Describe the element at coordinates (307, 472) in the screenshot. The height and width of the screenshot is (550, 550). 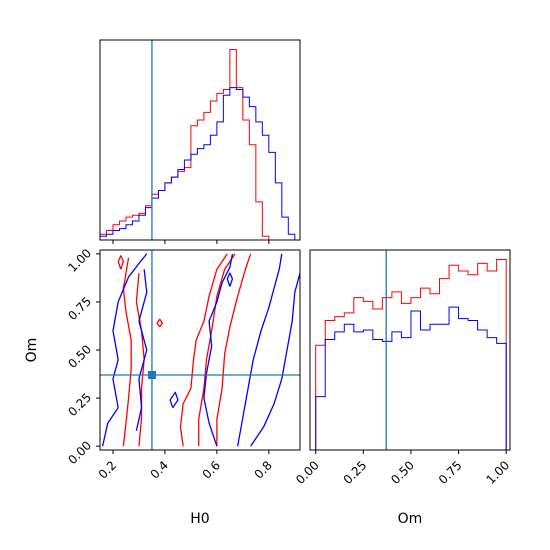
I see `x-tick-label: 0.00` at that location.